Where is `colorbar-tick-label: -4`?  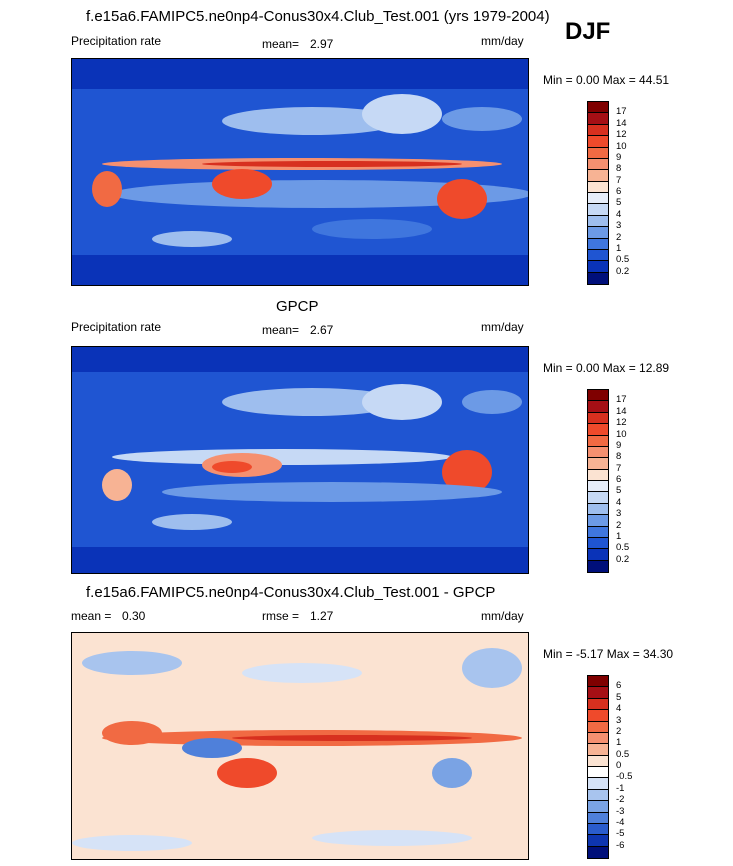 colorbar-tick-label: -4 is located at coordinates (620, 822).